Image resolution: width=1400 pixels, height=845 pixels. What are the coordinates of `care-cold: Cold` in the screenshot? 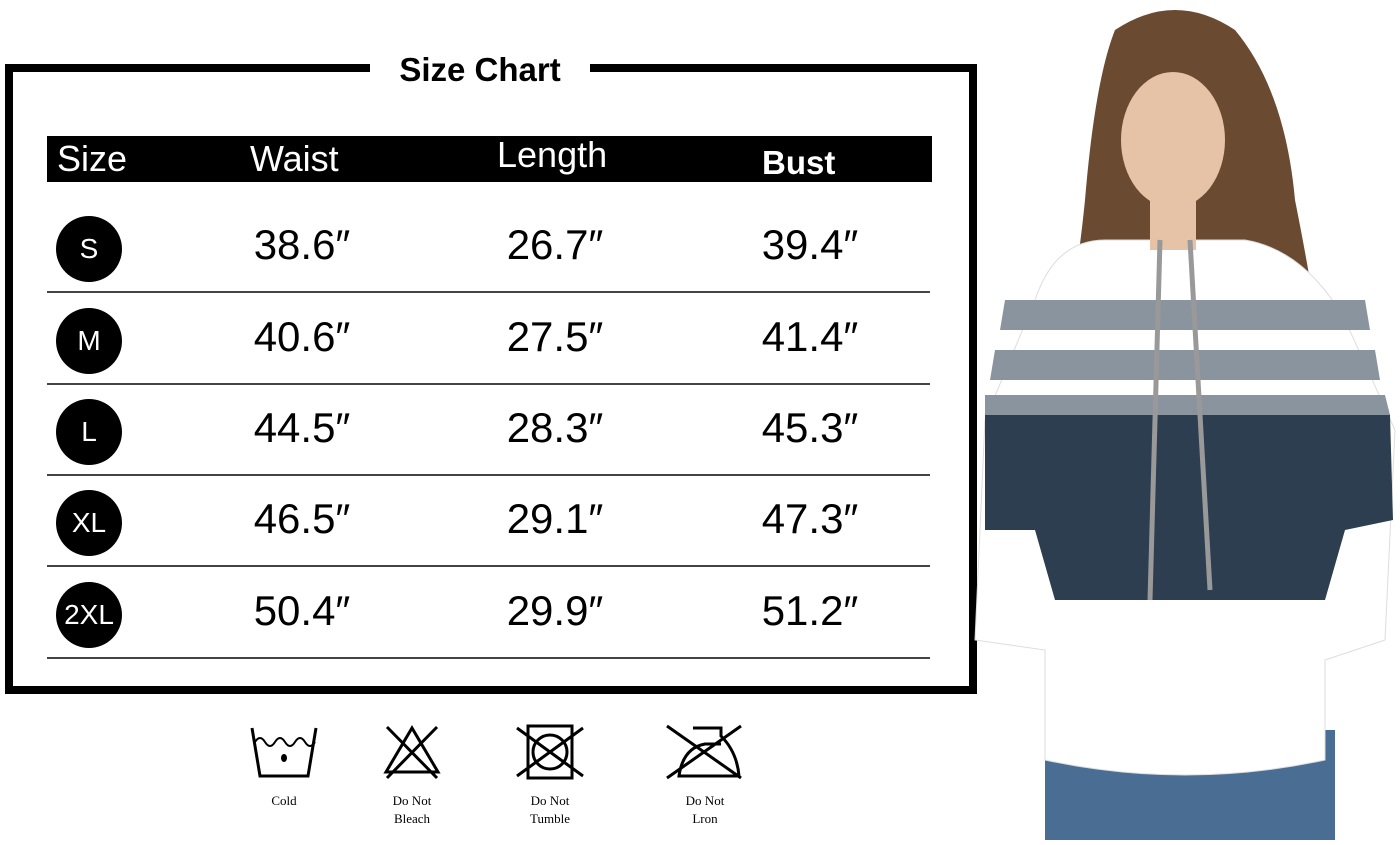 It's located at (284, 766).